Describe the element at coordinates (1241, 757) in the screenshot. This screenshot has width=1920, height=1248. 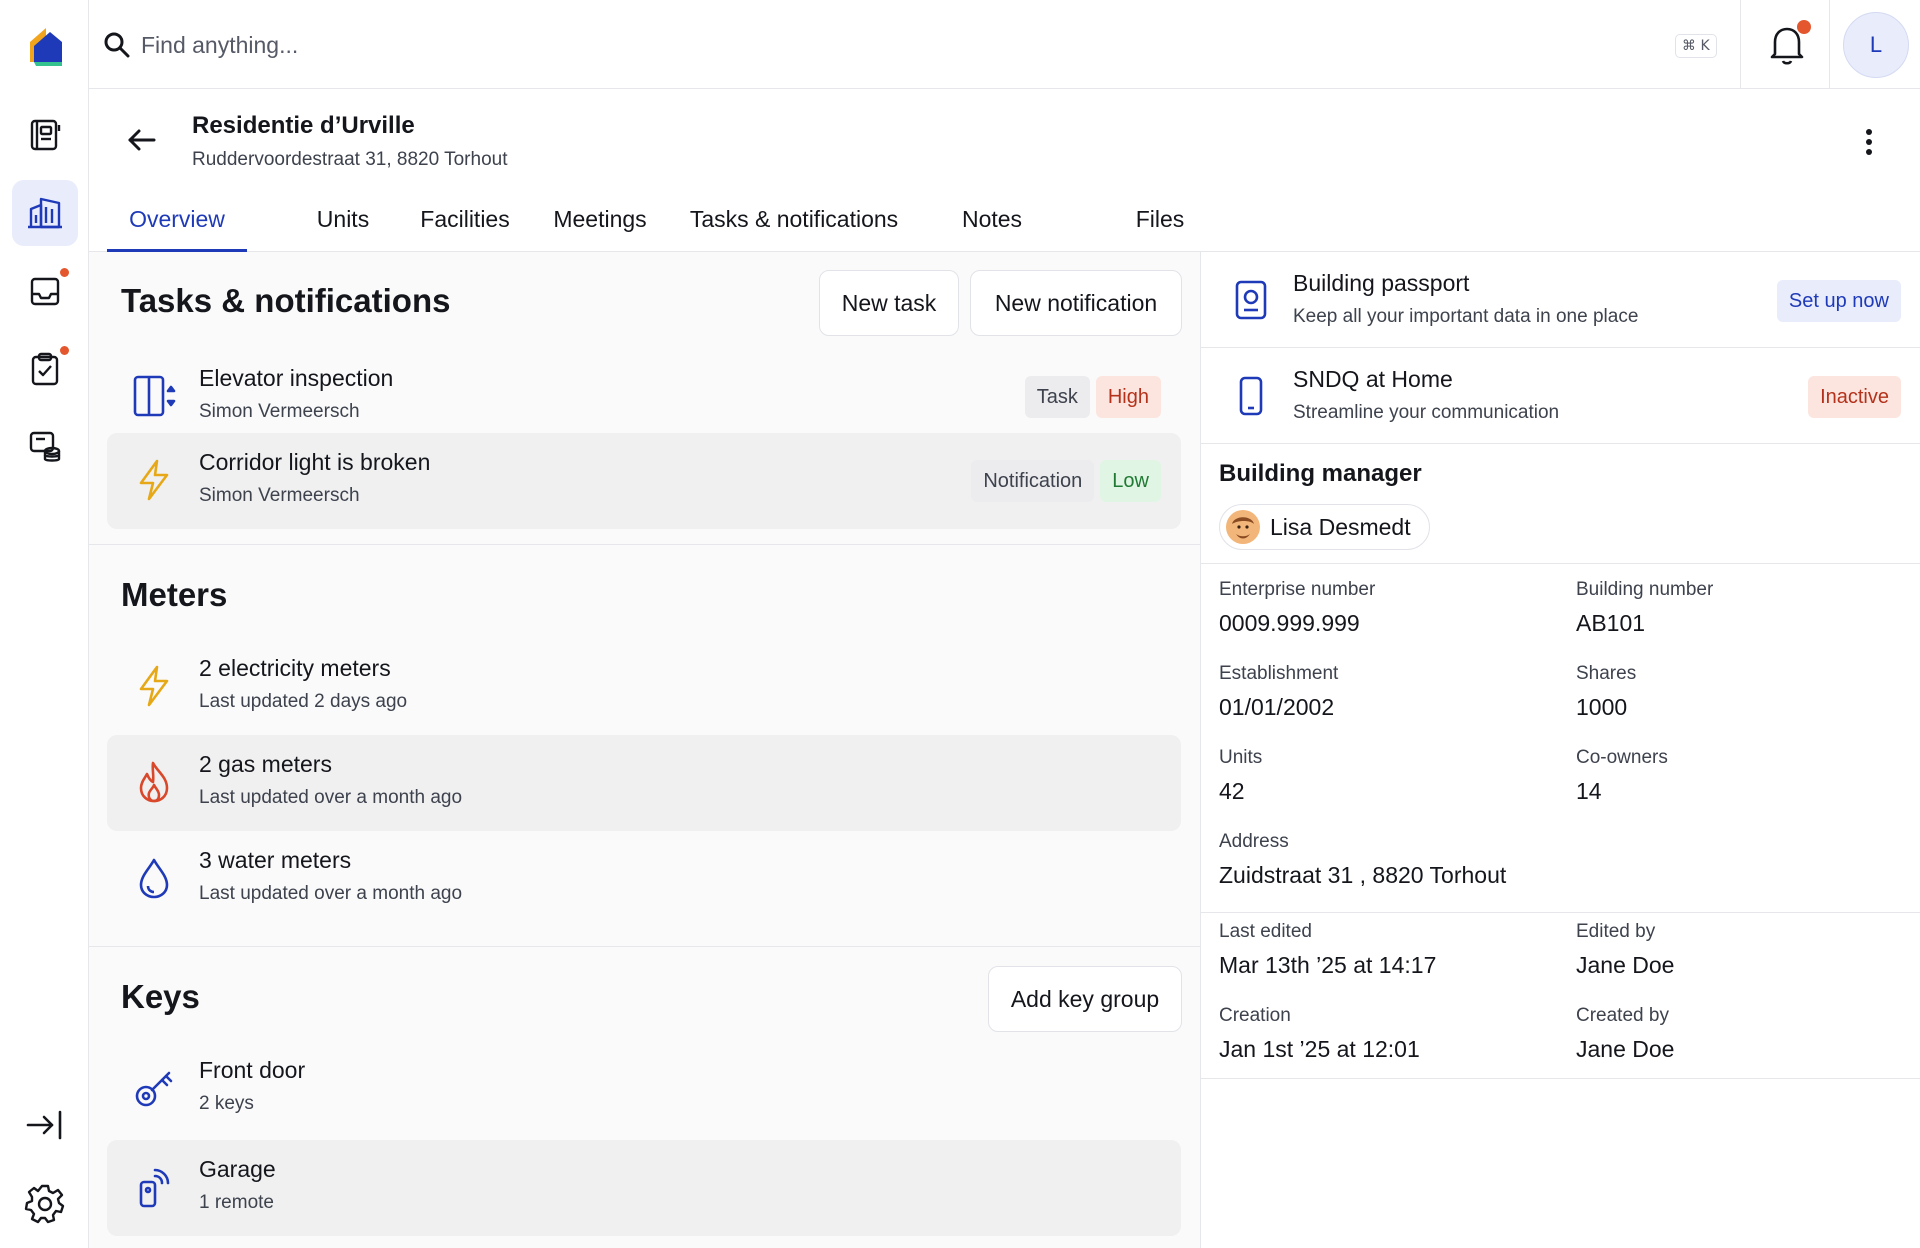
I see `units-label: Units` at that location.